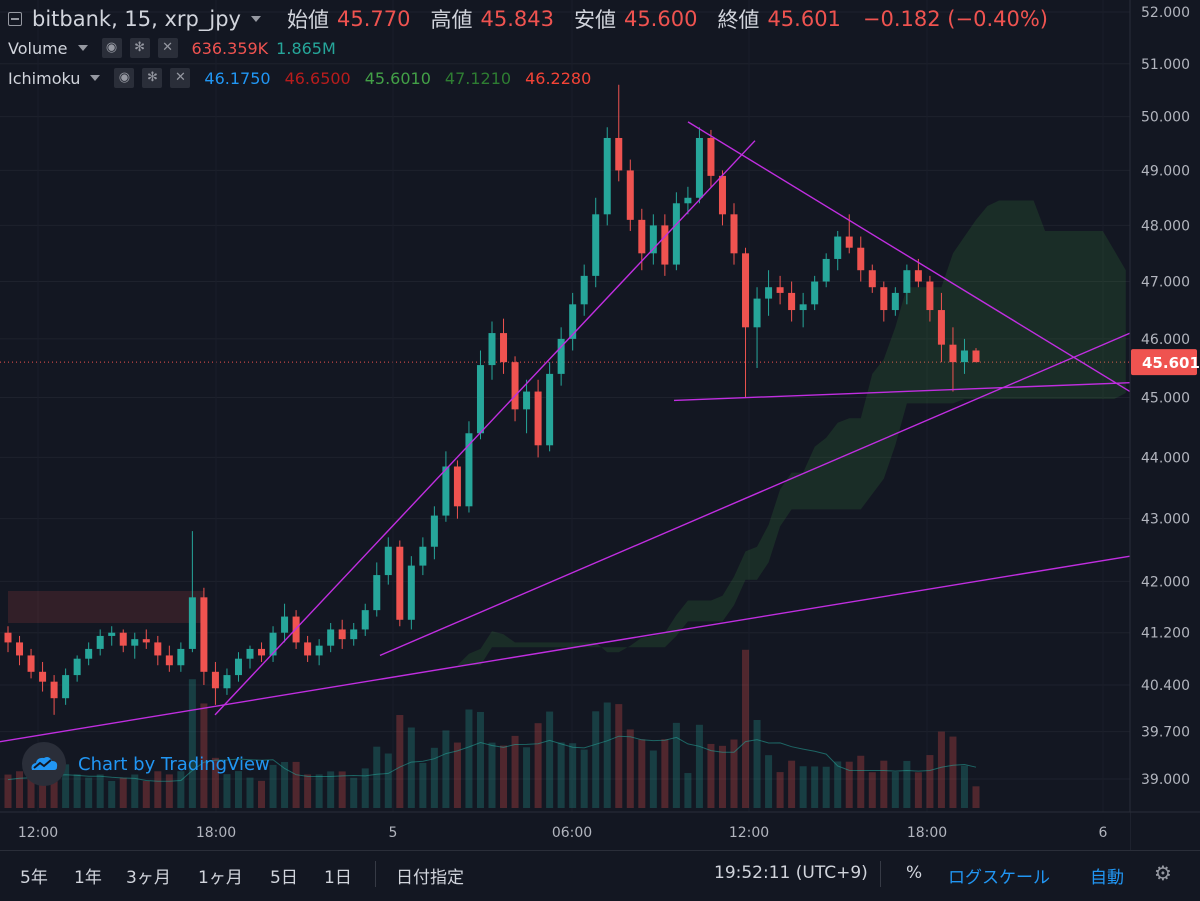 The image size is (1200, 901). I want to click on price-tick-label: 39.700, so click(1165, 733).